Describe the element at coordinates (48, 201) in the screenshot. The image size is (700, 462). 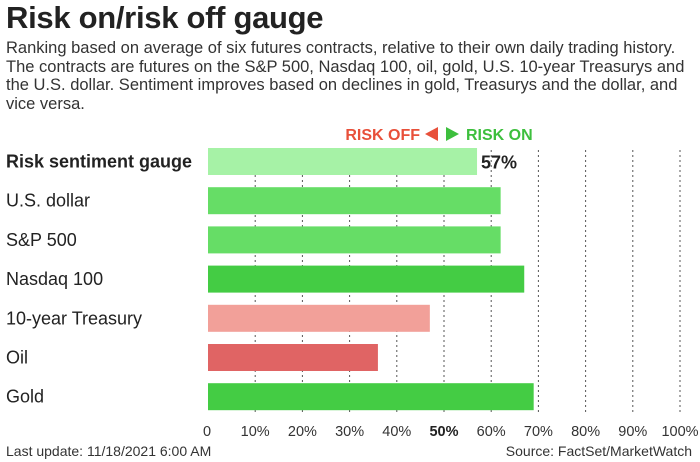
I see `category-label: U.S. dollar` at that location.